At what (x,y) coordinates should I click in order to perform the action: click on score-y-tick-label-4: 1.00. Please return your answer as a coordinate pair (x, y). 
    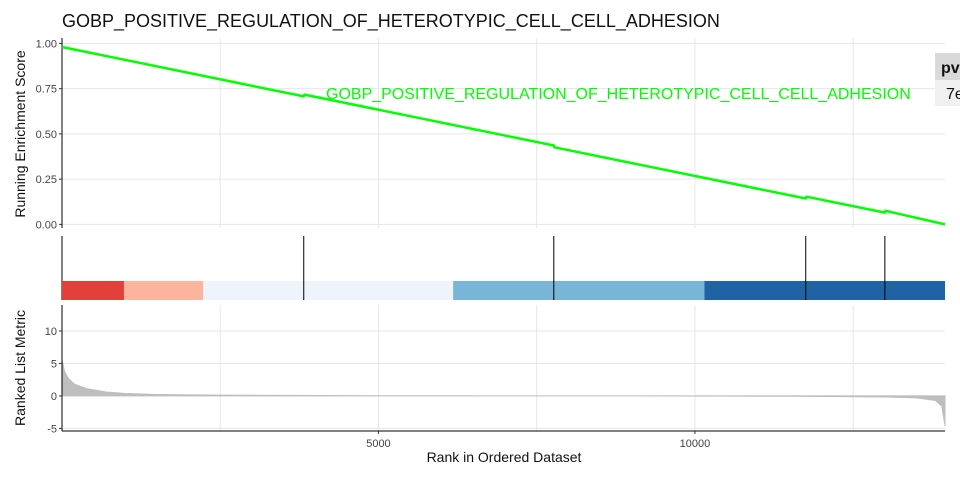
    Looking at the image, I should click on (46, 44).